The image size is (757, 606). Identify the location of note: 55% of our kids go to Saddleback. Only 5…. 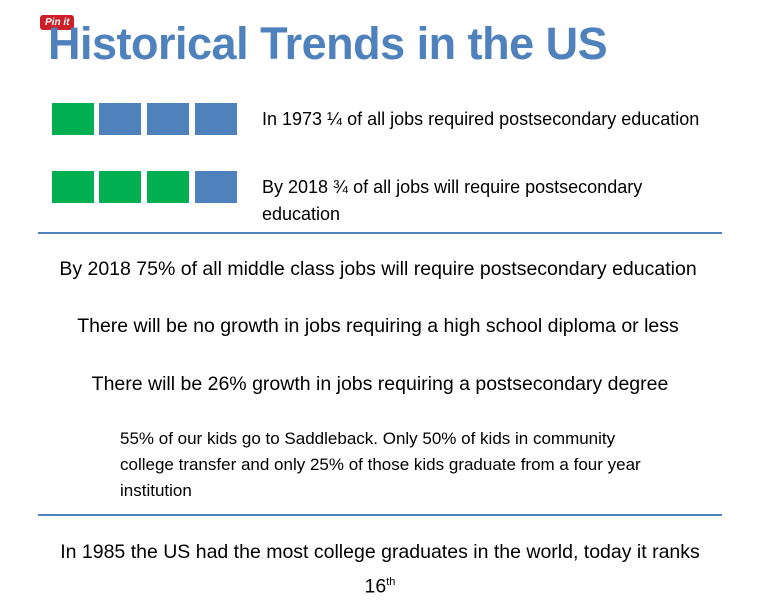
(380, 464).